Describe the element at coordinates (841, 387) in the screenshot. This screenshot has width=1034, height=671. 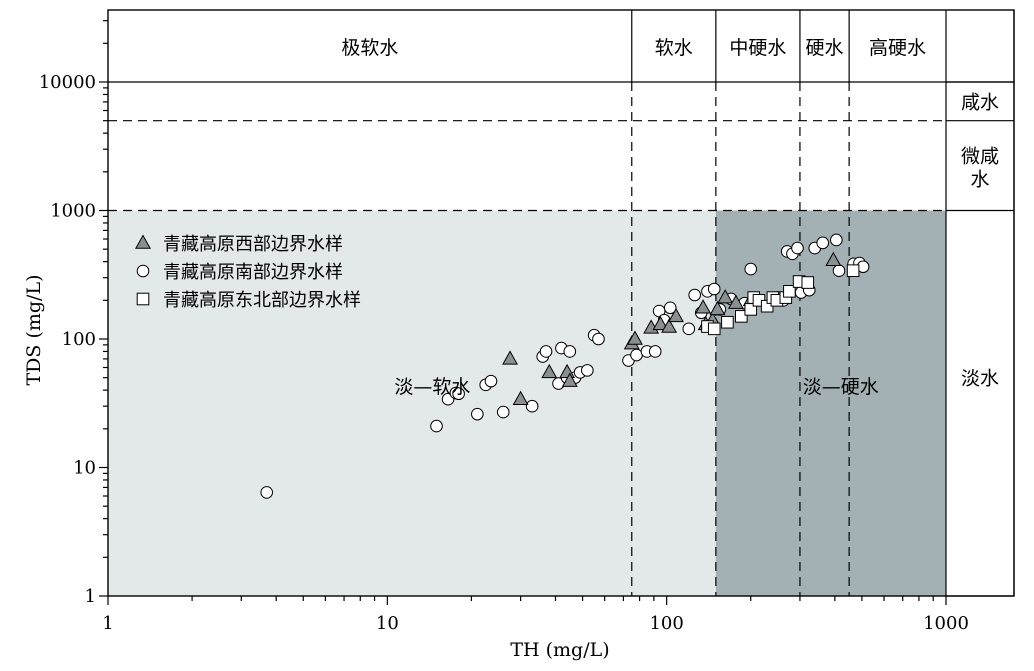
I see `zone-label-fresh-hard: 淡—硬水` at that location.